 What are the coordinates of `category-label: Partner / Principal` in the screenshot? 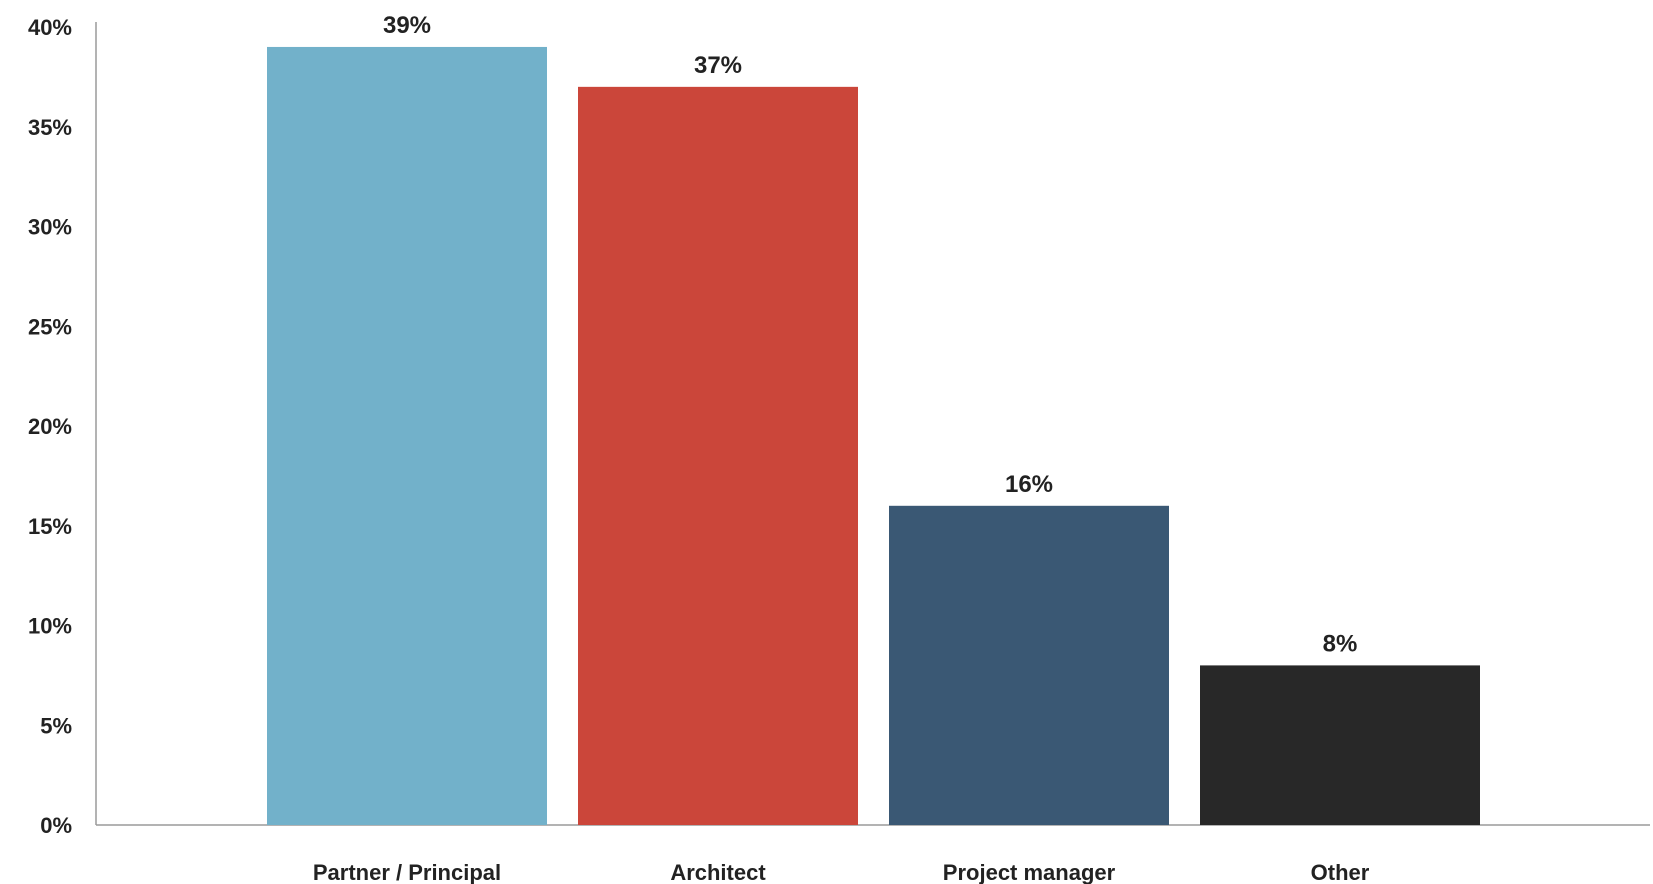 It's located at (407, 872).